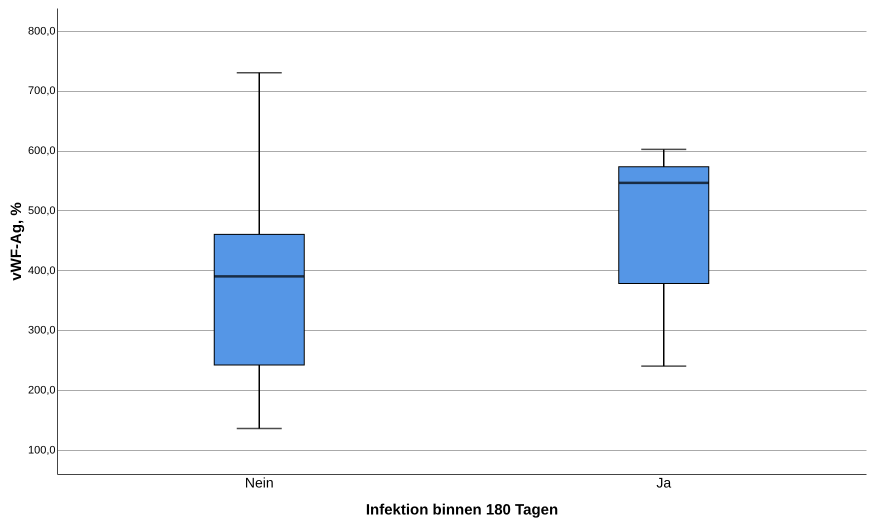 This screenshot has width=874, height=525. I want to click on y-axis-title: vWF-Ag, %, so click(16, 241).